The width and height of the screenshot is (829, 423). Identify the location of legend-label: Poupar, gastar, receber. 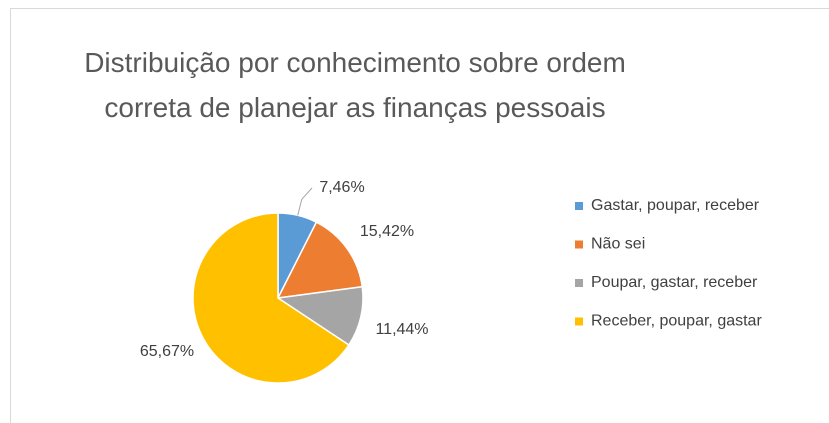
(674, 282).